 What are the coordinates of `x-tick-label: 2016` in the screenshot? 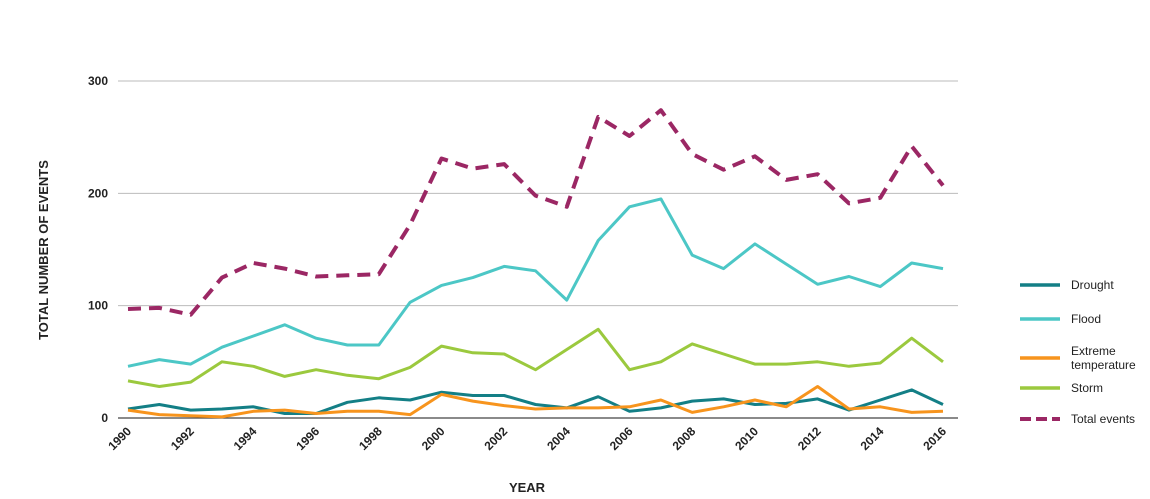 It's located at (934, 438).